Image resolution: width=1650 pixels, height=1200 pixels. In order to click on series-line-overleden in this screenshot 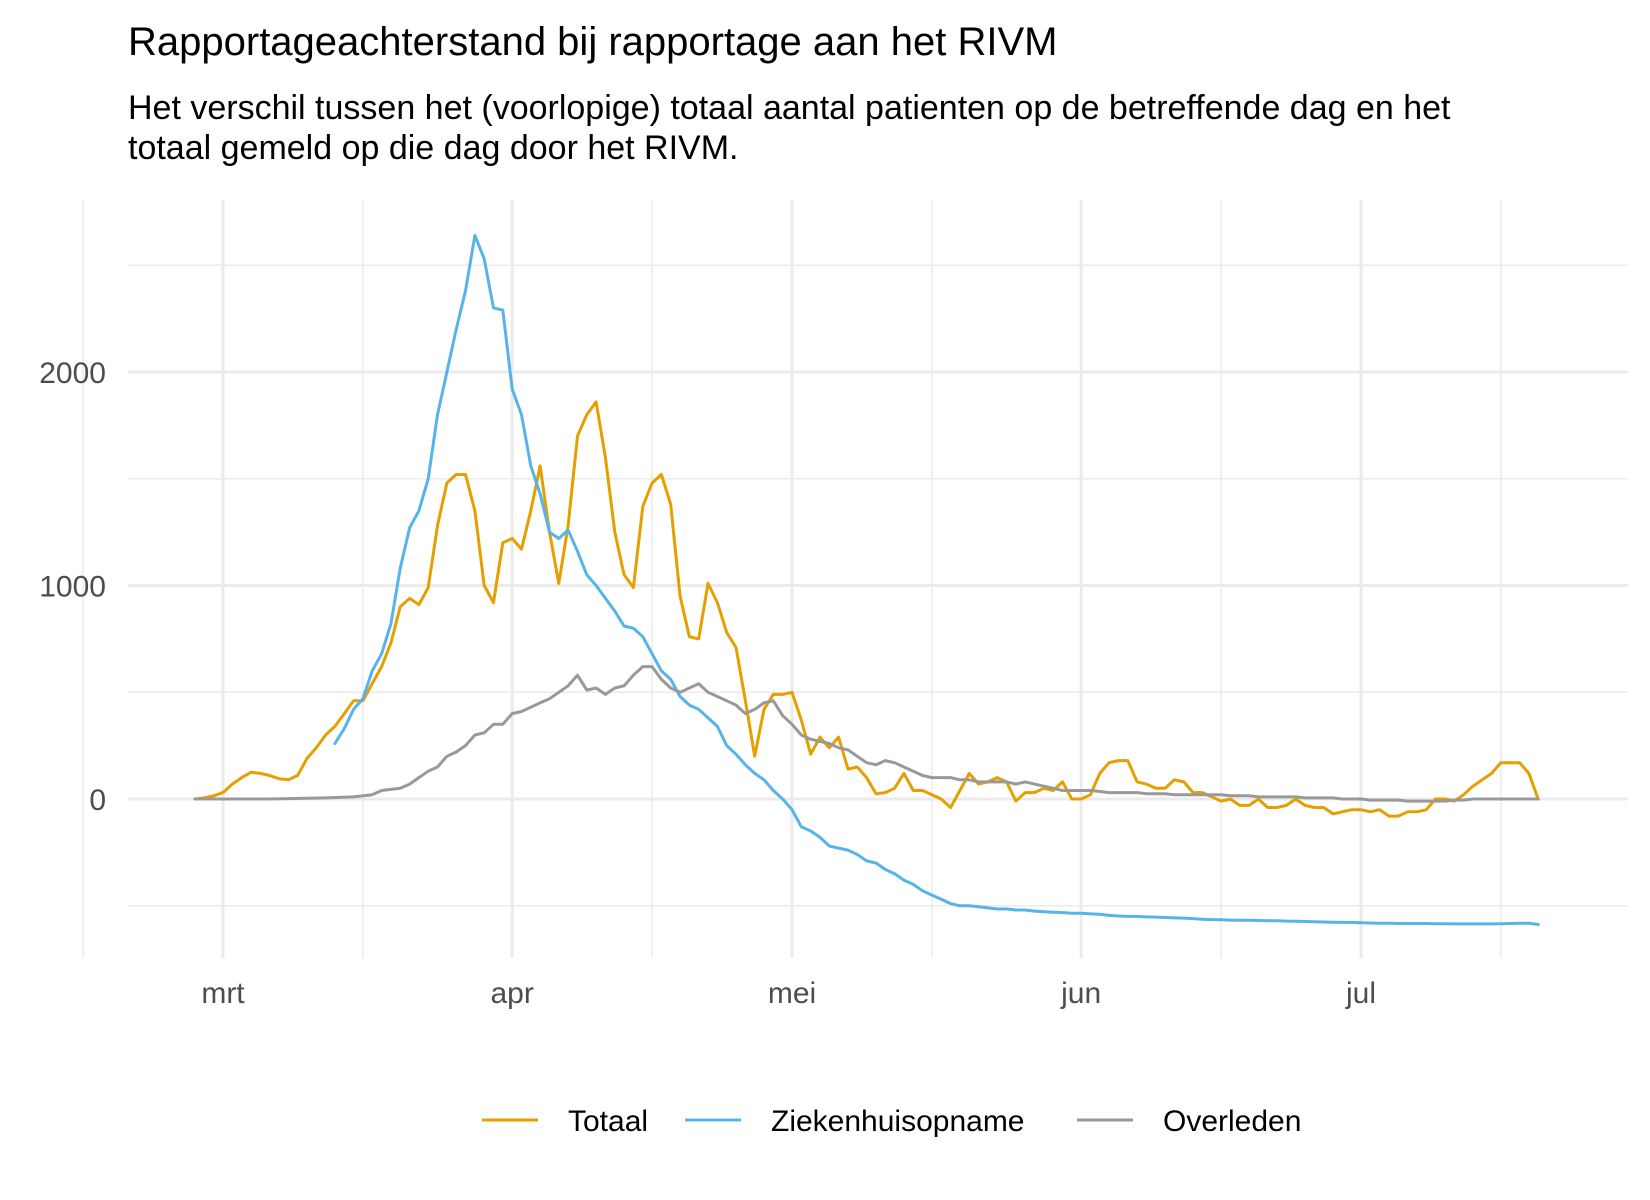, I will do `click(866, 734)`.